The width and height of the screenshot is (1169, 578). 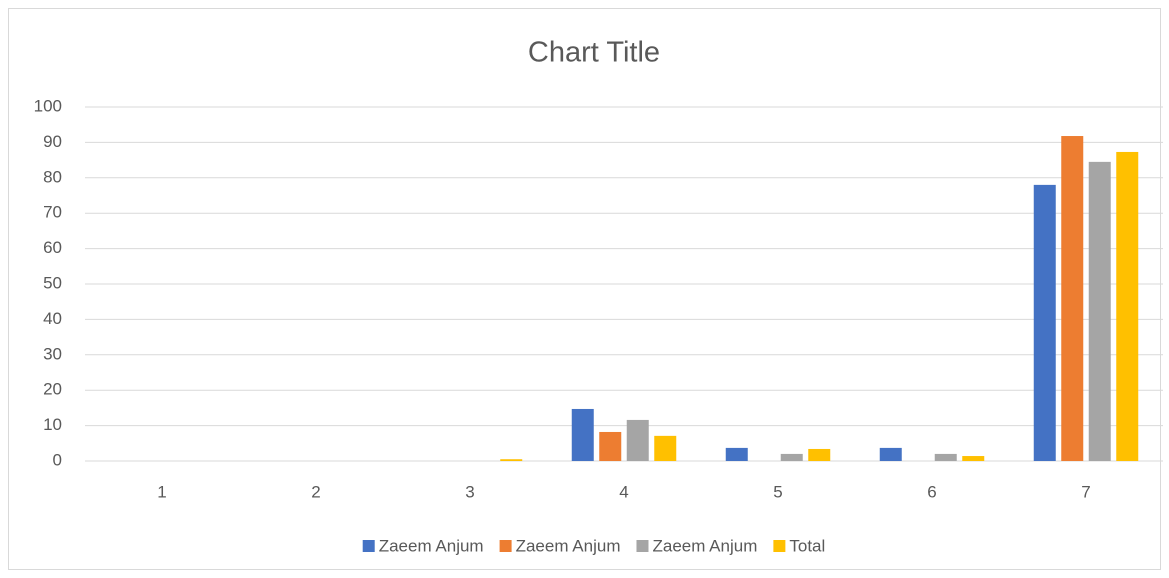 What do you see at coordinates (931, 491) in the screenshot?
I see `x-tick-label: 6` at bounding box center [931, 491].